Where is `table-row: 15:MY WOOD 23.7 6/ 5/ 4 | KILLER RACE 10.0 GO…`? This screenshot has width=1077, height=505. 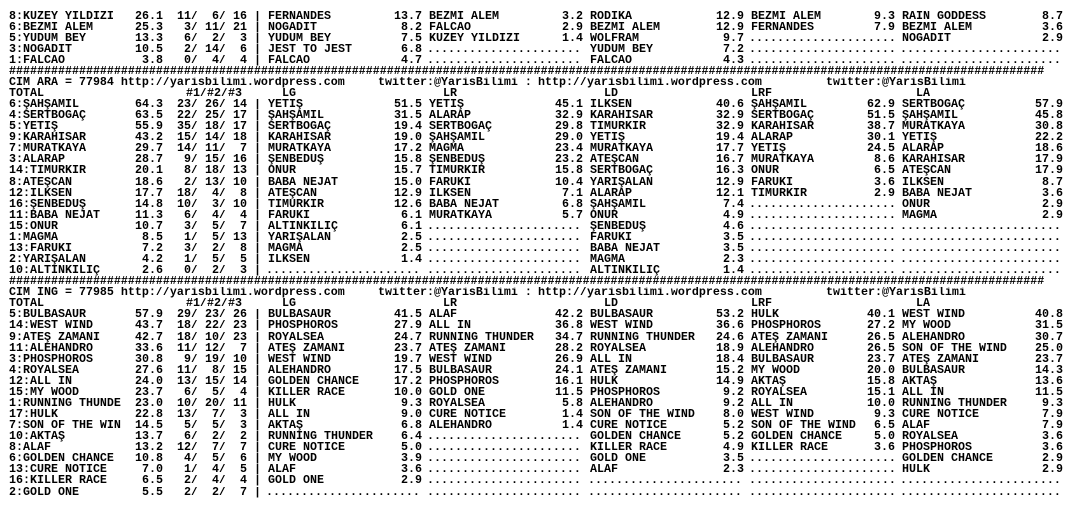 table-row: 15:MY WOOD 23.7 6/ 5/ 4 | KILLER RACE 10.0 GO… is located at coordinates (538, 392).